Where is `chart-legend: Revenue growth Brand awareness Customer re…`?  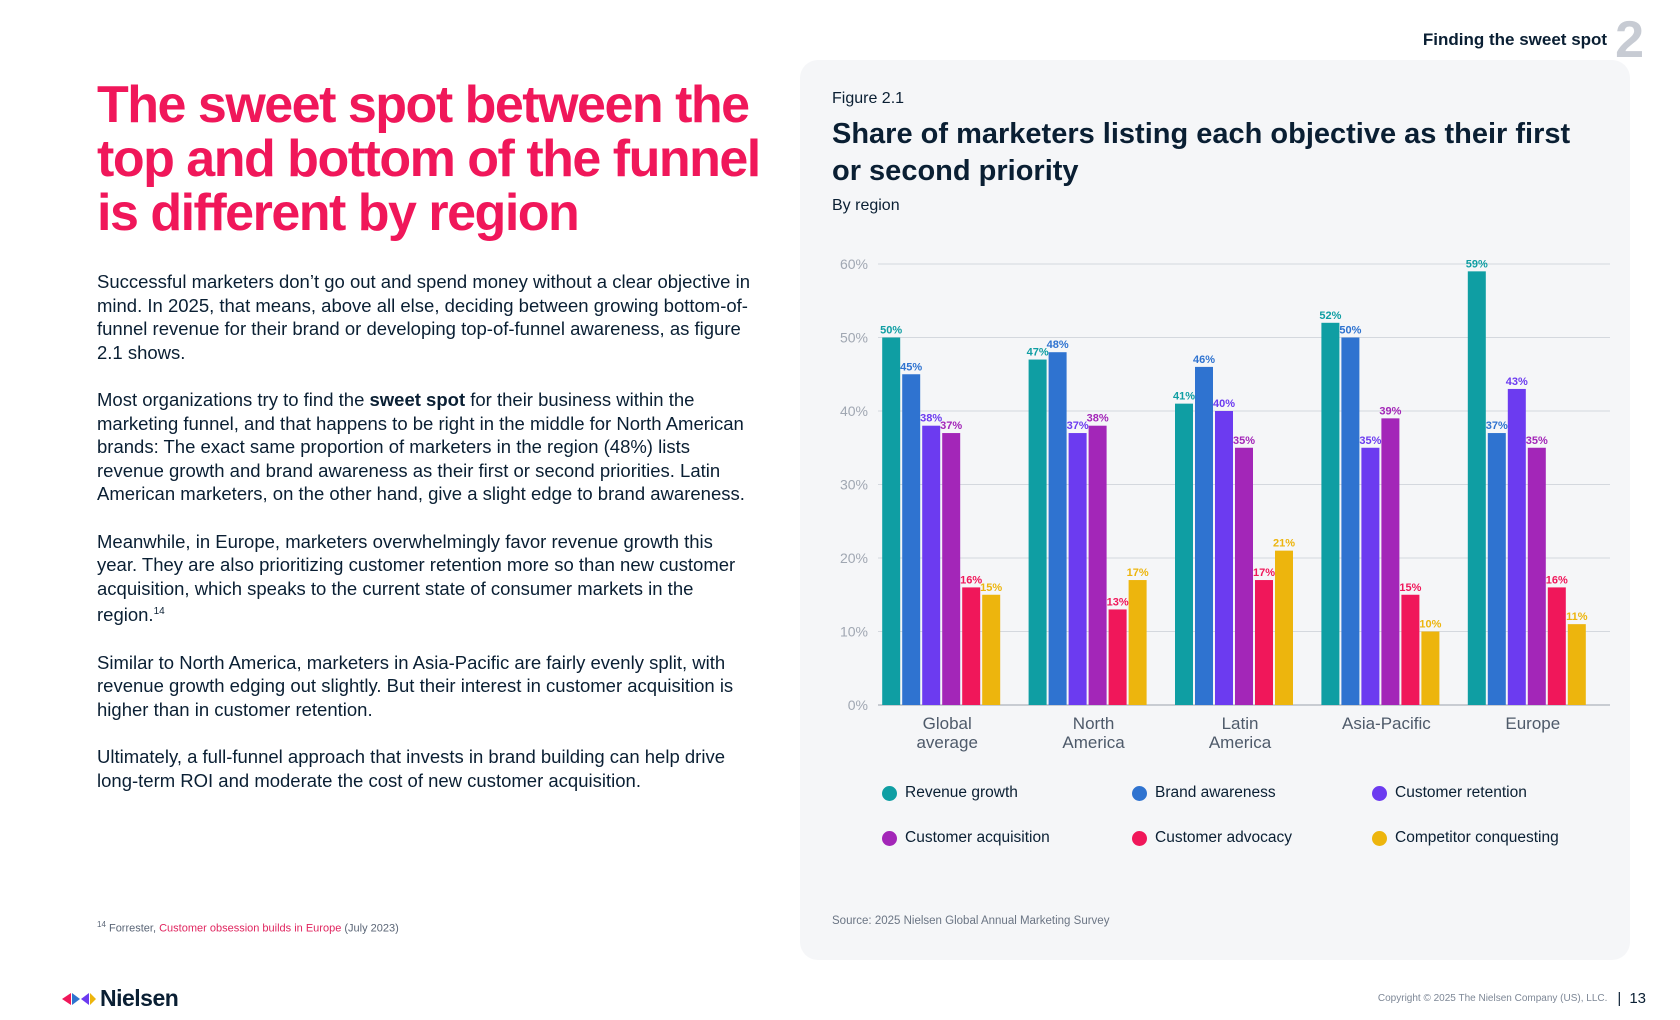
chart-legend: Revenue growth Brand awareness Customer re… is located at coordinates (1242, 815).